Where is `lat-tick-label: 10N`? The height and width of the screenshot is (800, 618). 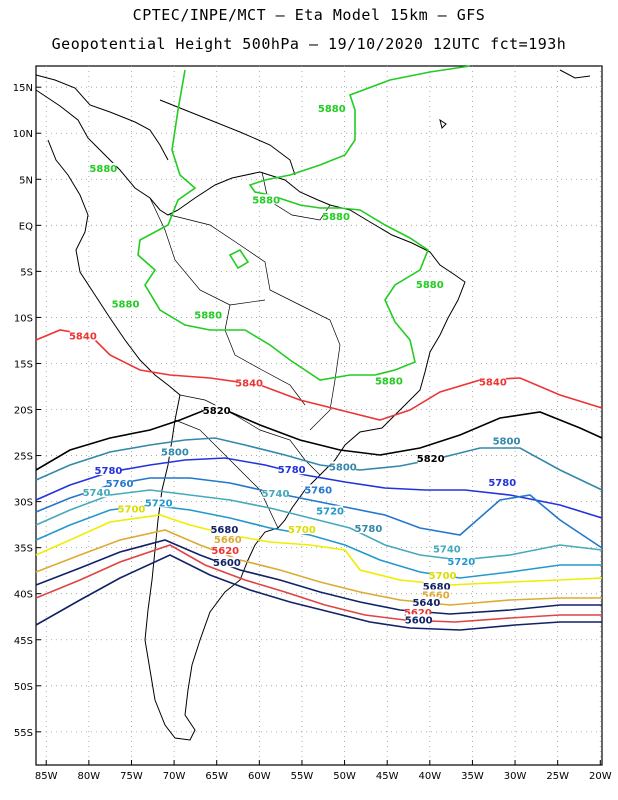
lat-tick-label: 10N is located at coordinates (23, 134).